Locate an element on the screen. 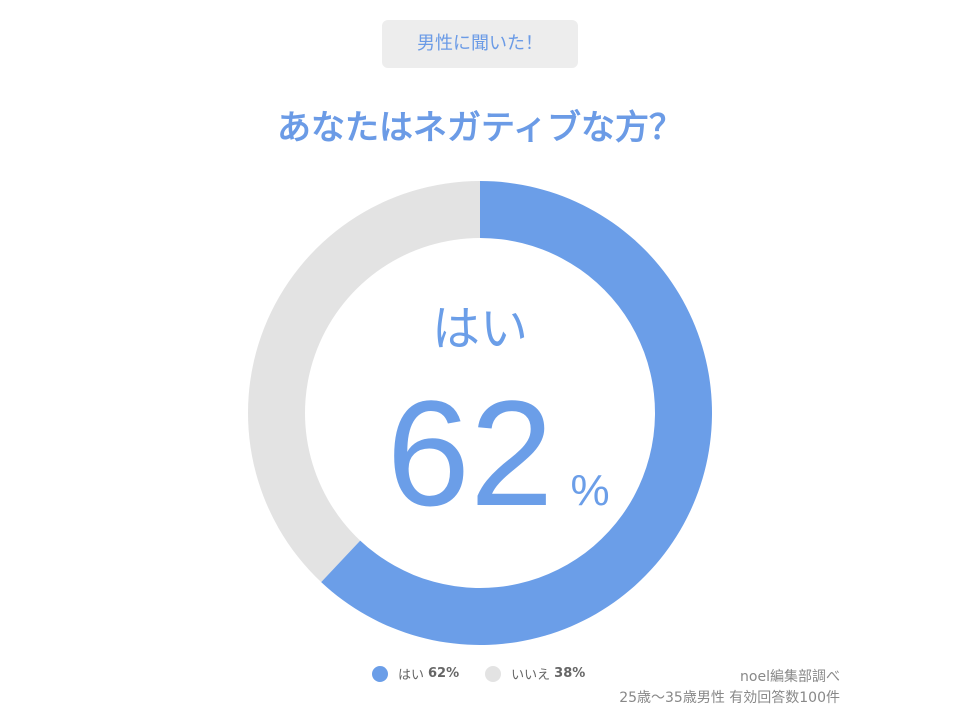 This screenshot has height=720, width=960. source-line-2: 25歳〜35歳男性 有効回答数100件 is located at coordinates (729, 698).